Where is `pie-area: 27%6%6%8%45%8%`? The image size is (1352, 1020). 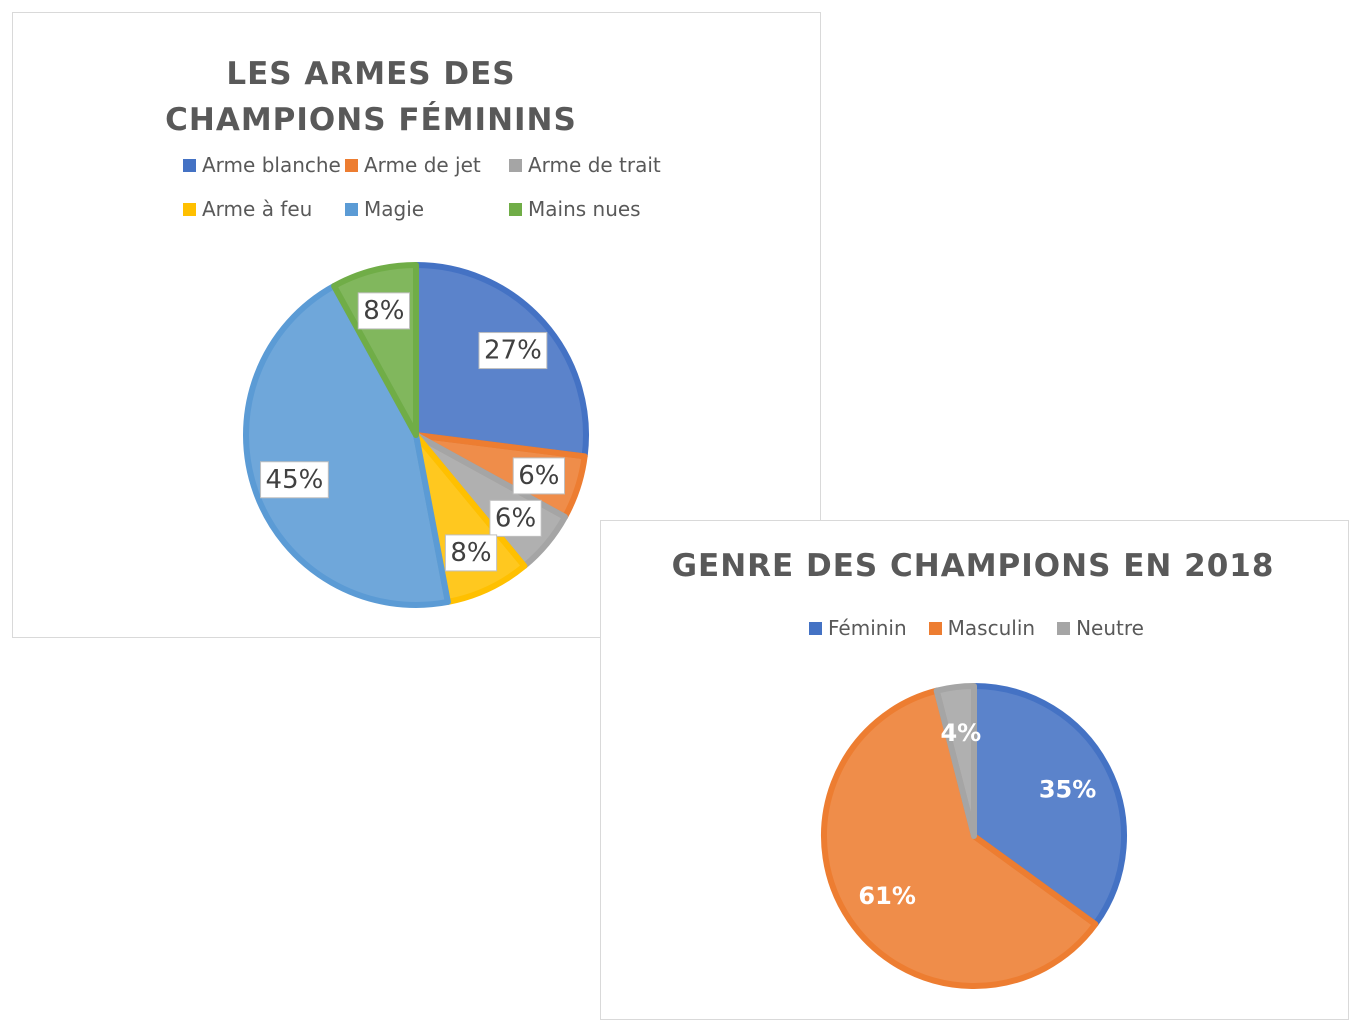 pie-area: 27%6%6%8%45%8% is located at coordinates (416, 435).